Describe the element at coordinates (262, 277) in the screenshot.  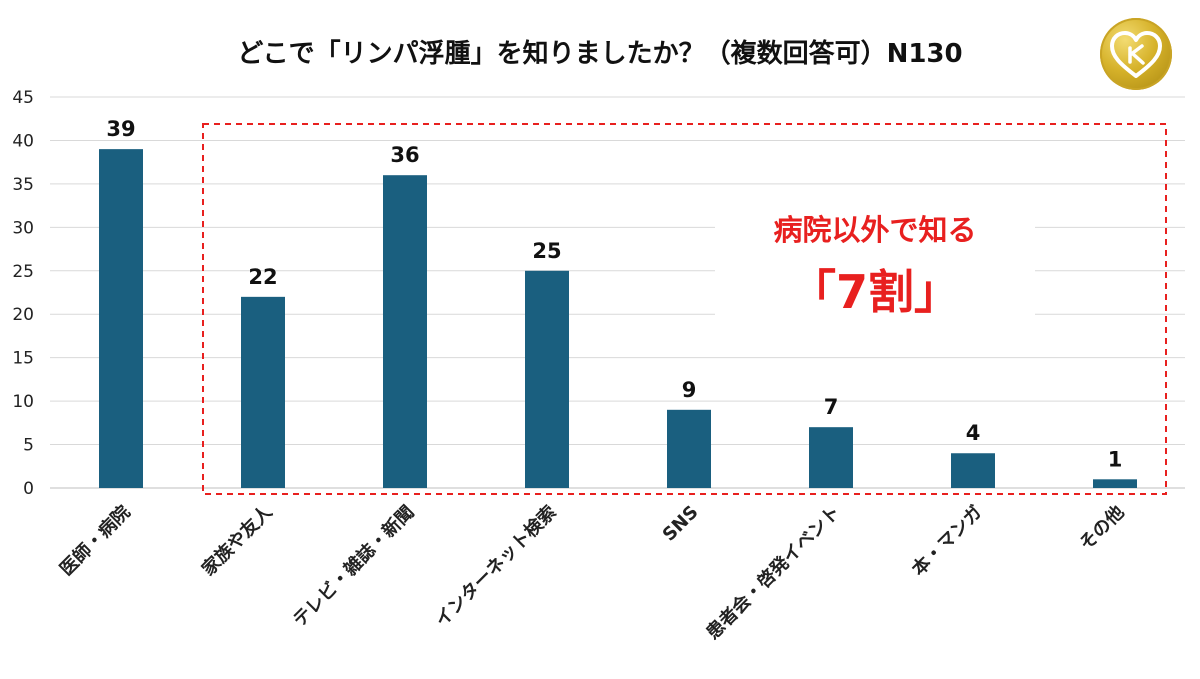
I see `data-label: 22` at that location.